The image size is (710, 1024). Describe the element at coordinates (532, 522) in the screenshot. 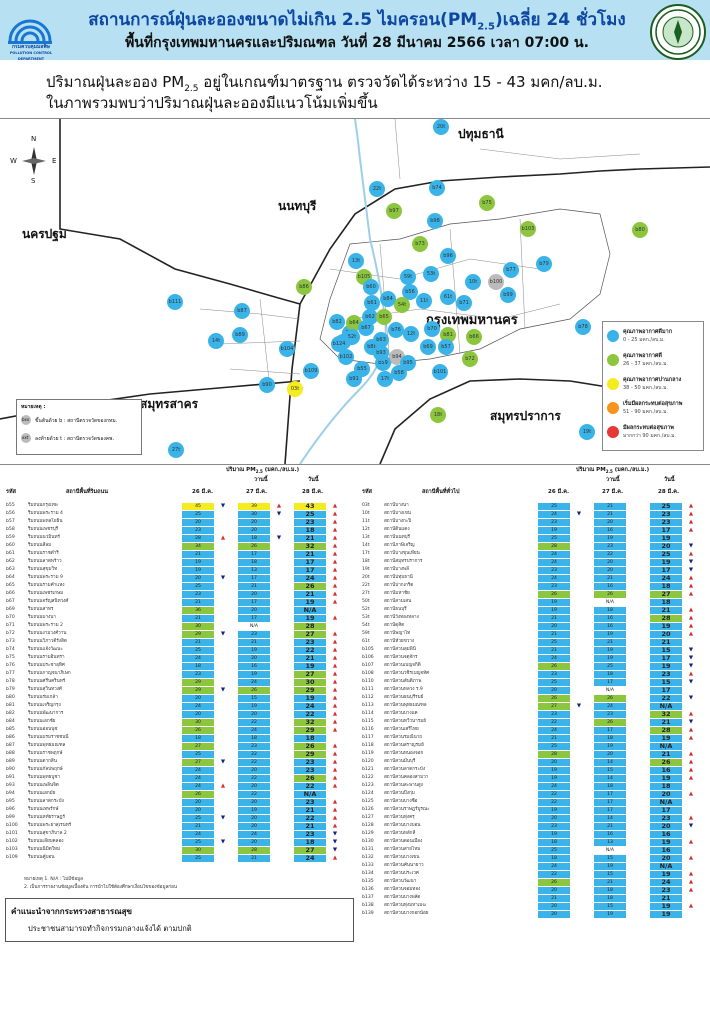

I see `table-row: 11t สถานีบางกะปิ 23 20 23 ▲` at that location.